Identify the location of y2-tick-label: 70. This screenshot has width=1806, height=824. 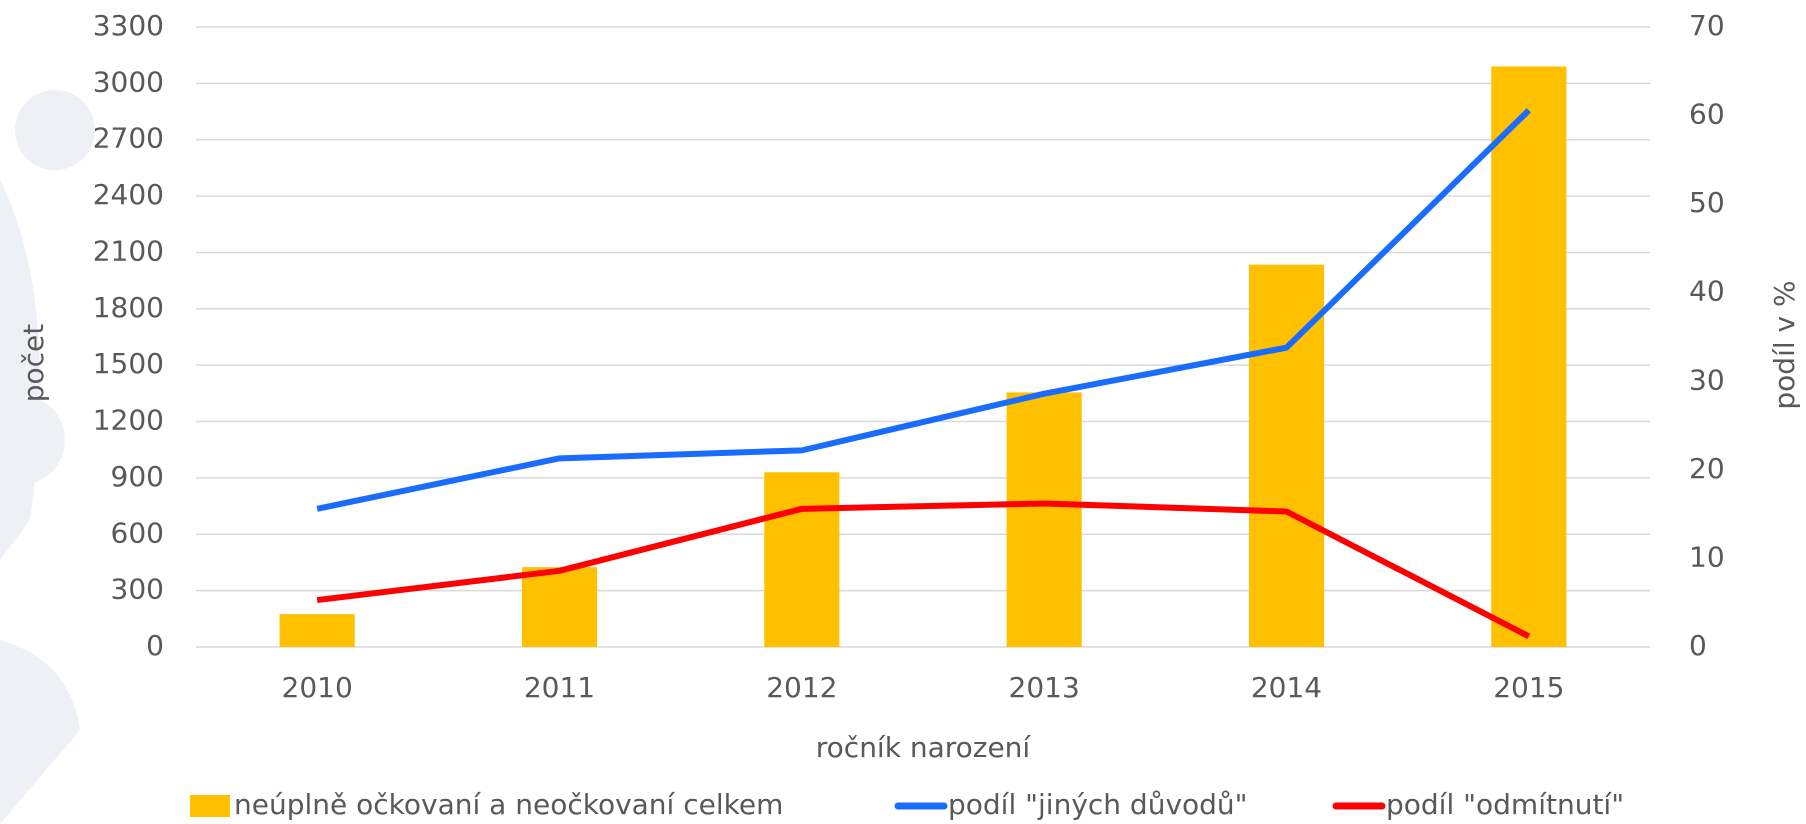
(1707, 25).